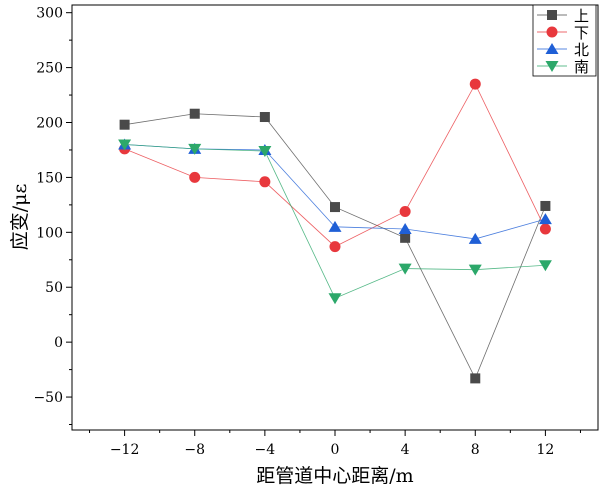  I want to click on legend-box, so click(564, 40).